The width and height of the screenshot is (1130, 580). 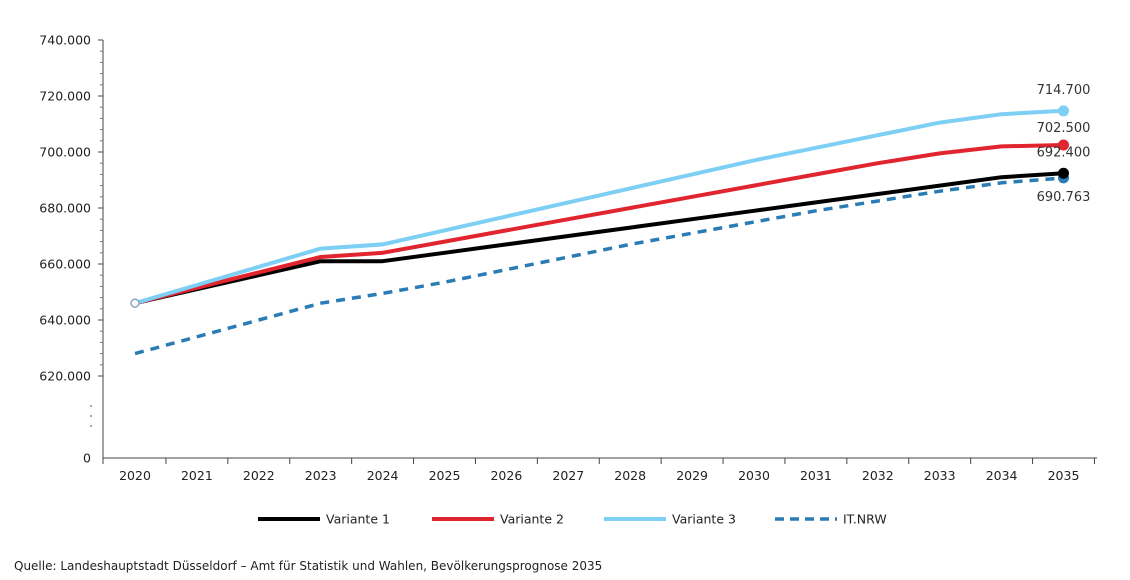 What do you see at coordinates (321, 475) in the screenshot?
I see `x-tick-label: 2023` at bounding box center [321, 475].